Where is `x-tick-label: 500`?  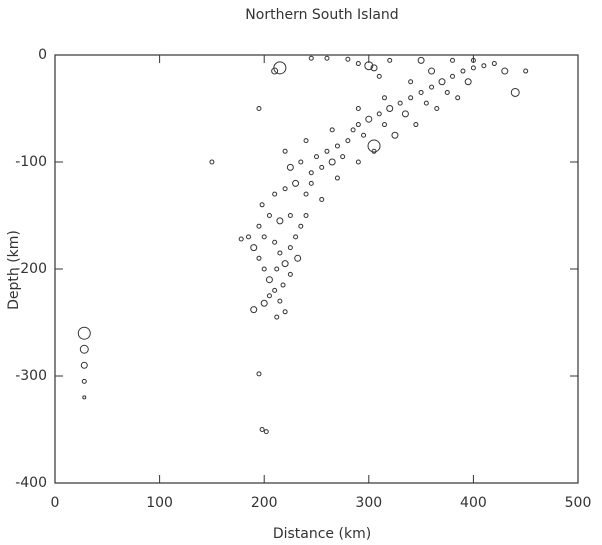
x-tick-label: 500 is located at coordinates (578, 503).